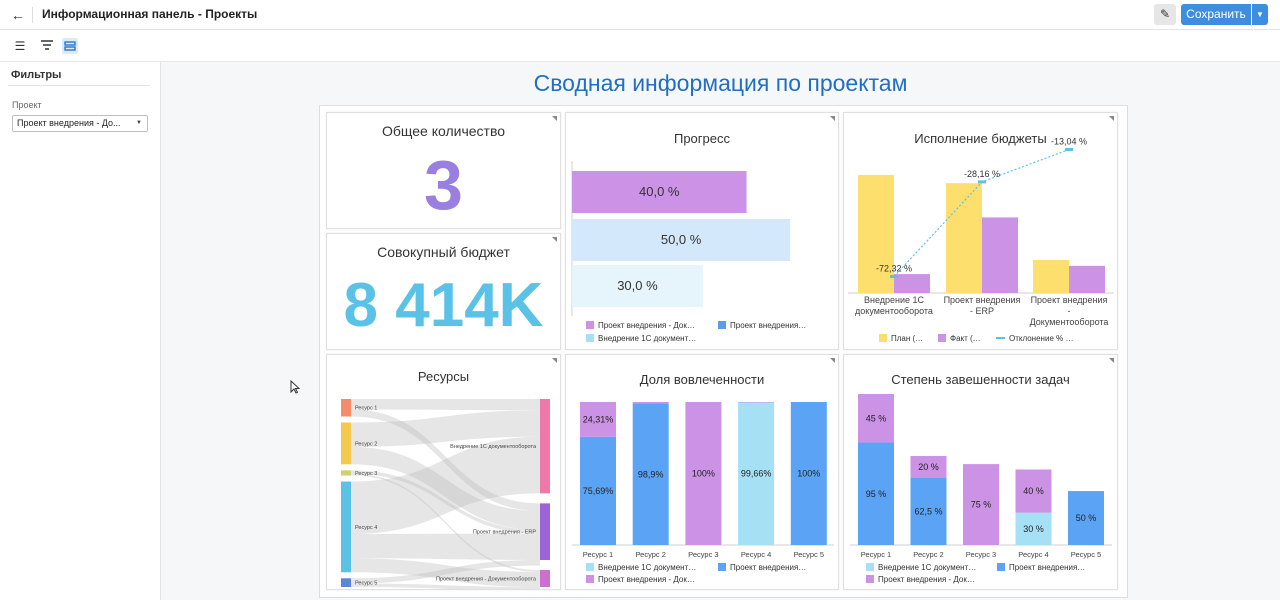  I want to click on project-filter-select: Проект внедрения - До... ▼, so click(80, 123).